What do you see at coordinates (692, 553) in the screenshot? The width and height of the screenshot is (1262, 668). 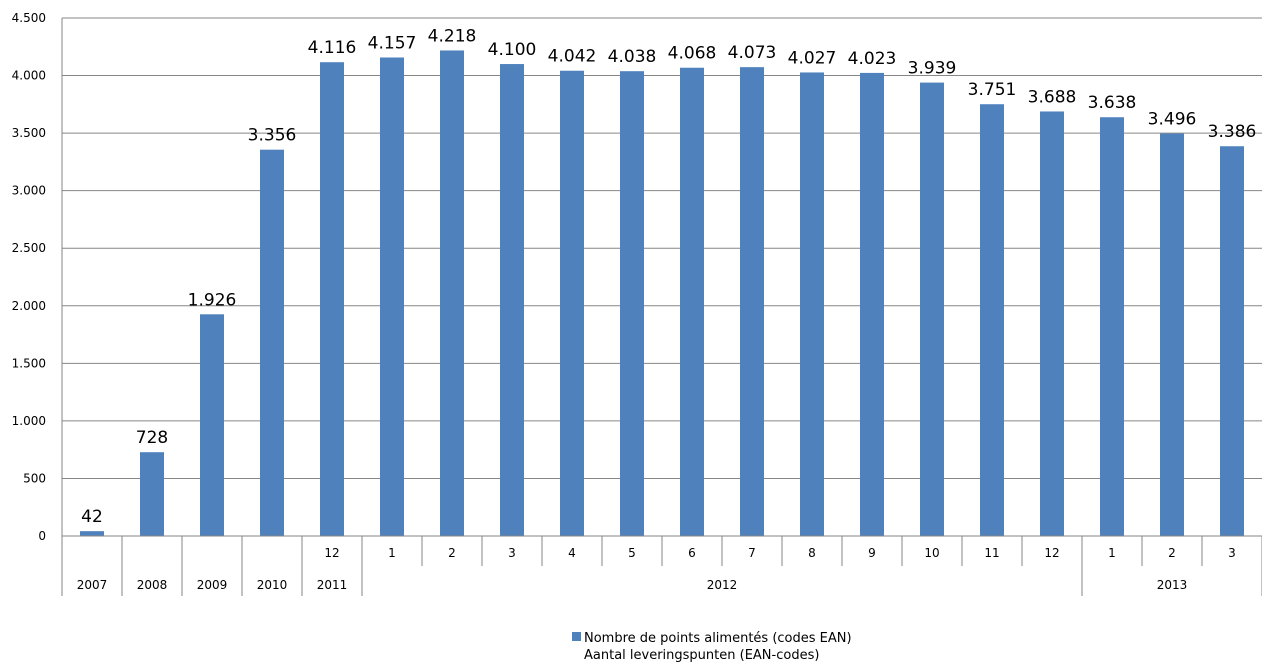 I see `x-tick-label-month: 6` at bounding box center [692, 553].